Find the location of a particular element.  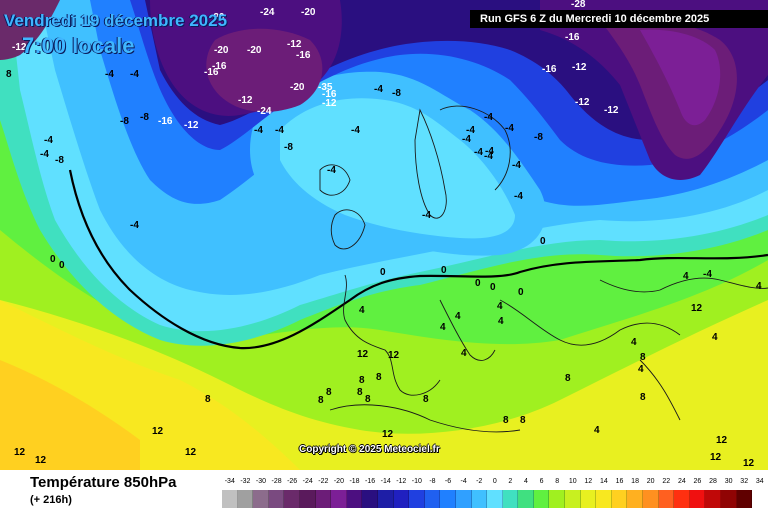

zone-minus24-nw is located at coordinates (264, 70).